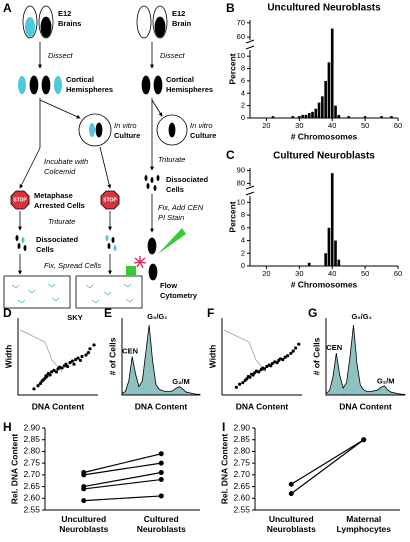 The height and width of the screenshot is (542, 410). Describe the element at coordinates (291, 524) in the screenshot. I see `x-tick-label: Uncultured Neuroblasts` at that location.